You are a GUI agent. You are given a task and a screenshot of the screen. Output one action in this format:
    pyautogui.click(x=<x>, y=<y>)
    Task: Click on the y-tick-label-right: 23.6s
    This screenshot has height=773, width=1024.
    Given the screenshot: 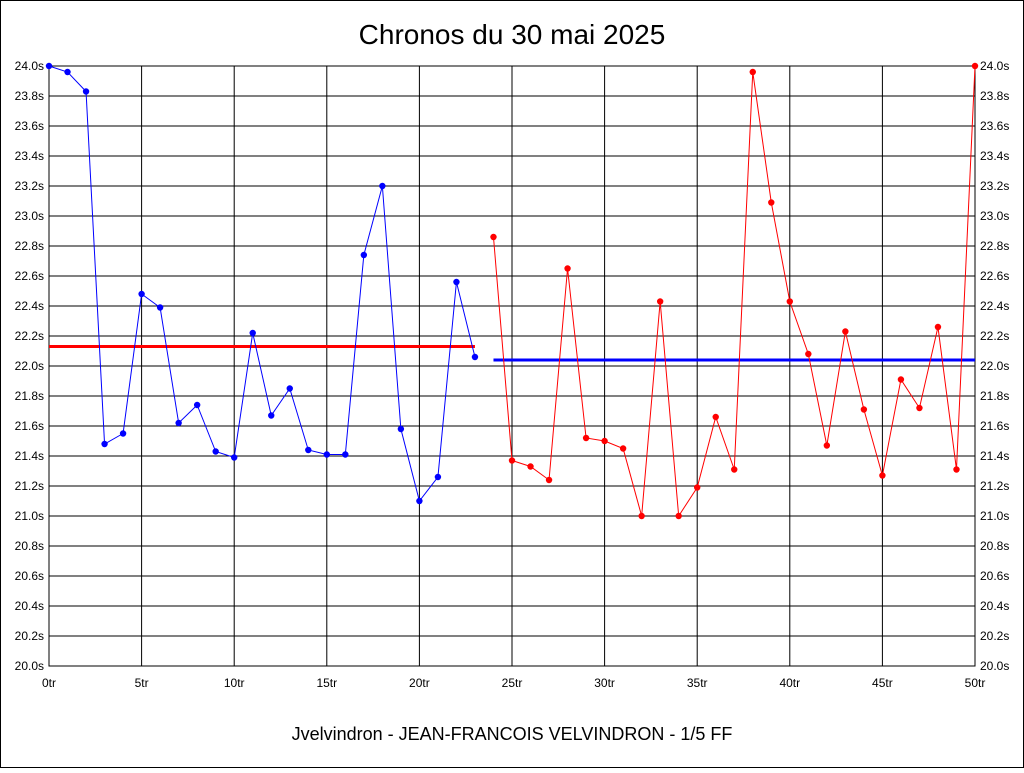 What is the action you would take?
    pyautogui.click(x=994, y=126)
    